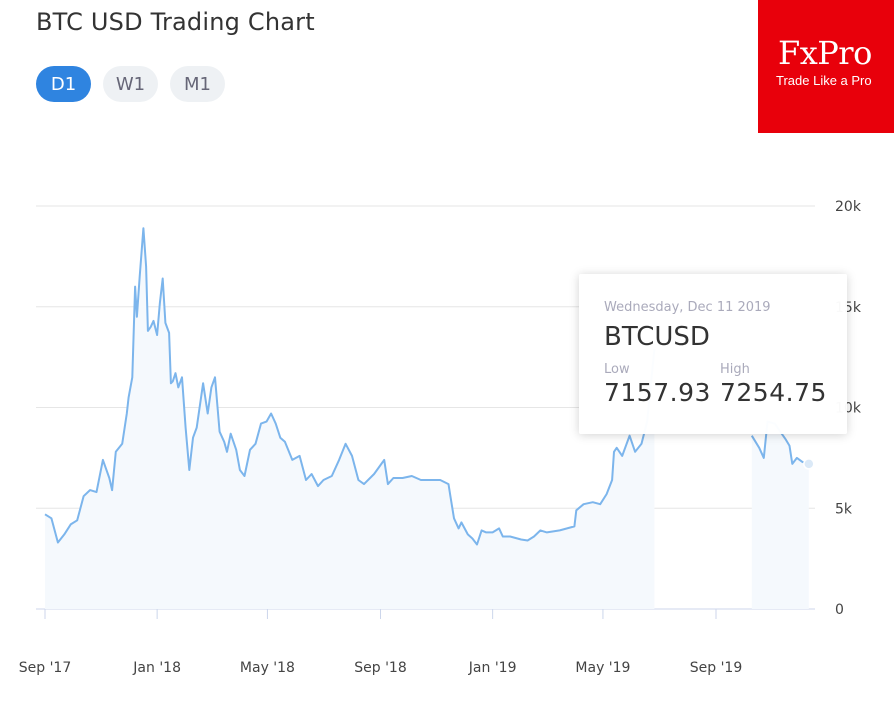  What do you see at coordinates (716, 668) in the screenshot?
I see `x-tick-label: Sep '19` at bounding box center [716, 668].